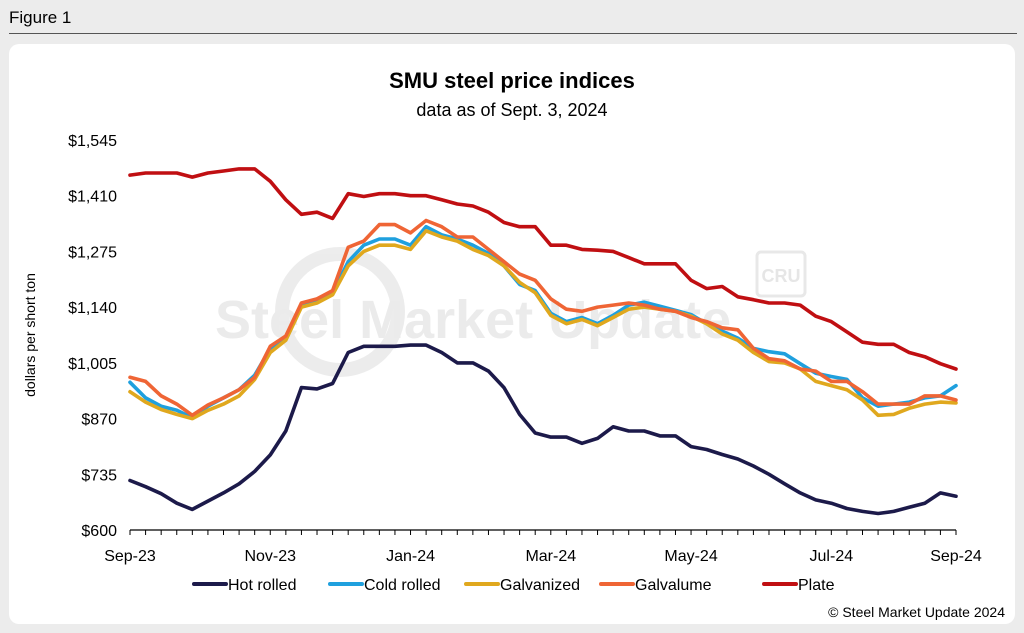 The height and width of the screenshot is (633, 1024). What do you see at coordinates (99, 420) in the screenshot?
I see `y-tick-label: $870` at bounding box center [99, 420].